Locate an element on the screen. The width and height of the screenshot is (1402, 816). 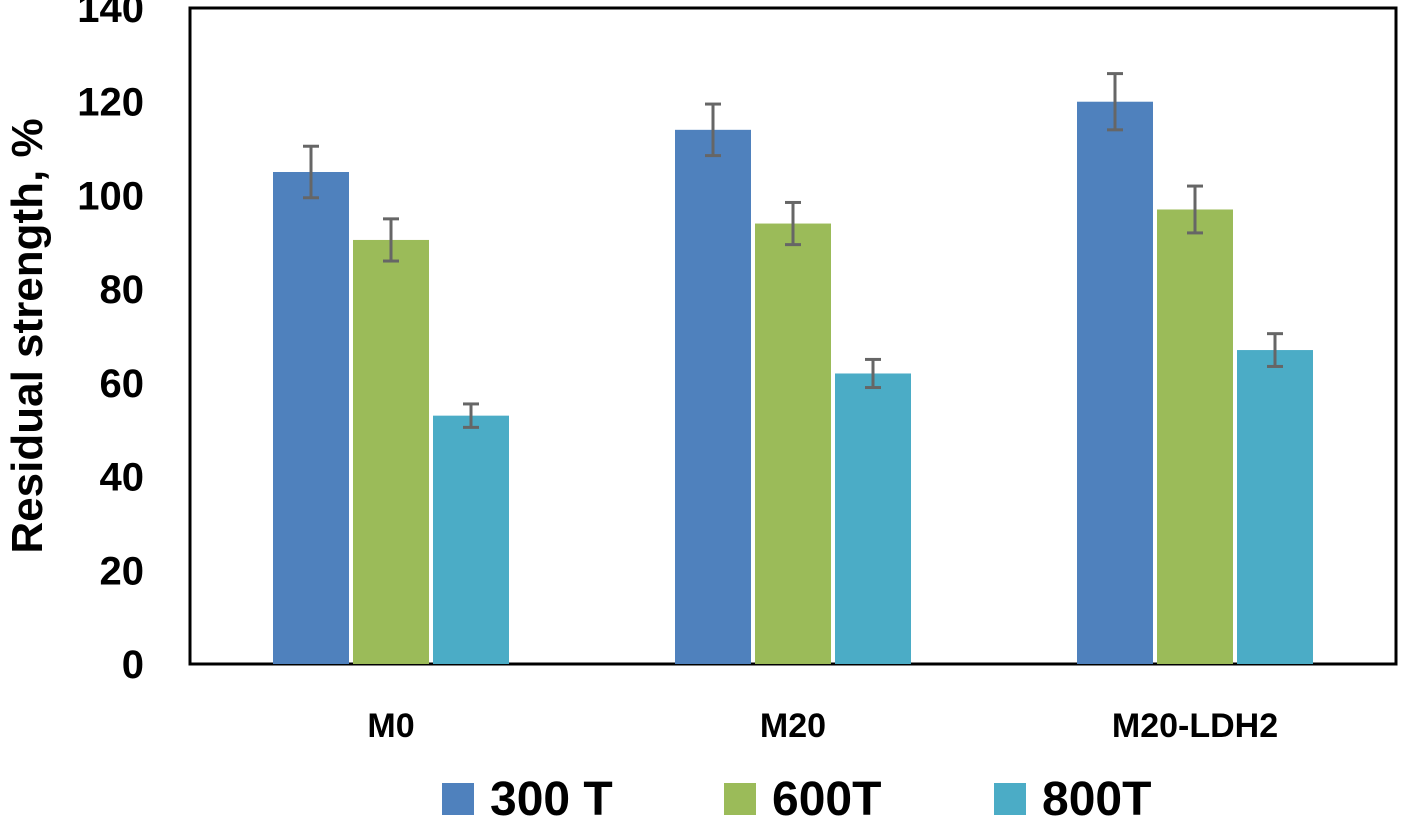
legend-item: 300 T is located at coordinates (527, 794).